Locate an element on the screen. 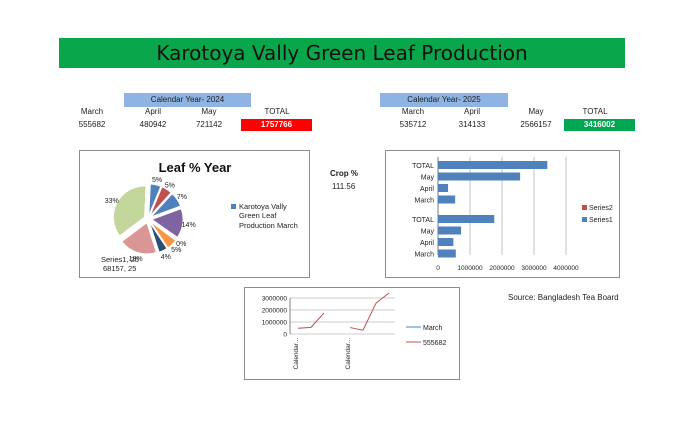  calendar-year-2024-header: Calendar Year- 2024 is located at coordinates (187, 100).